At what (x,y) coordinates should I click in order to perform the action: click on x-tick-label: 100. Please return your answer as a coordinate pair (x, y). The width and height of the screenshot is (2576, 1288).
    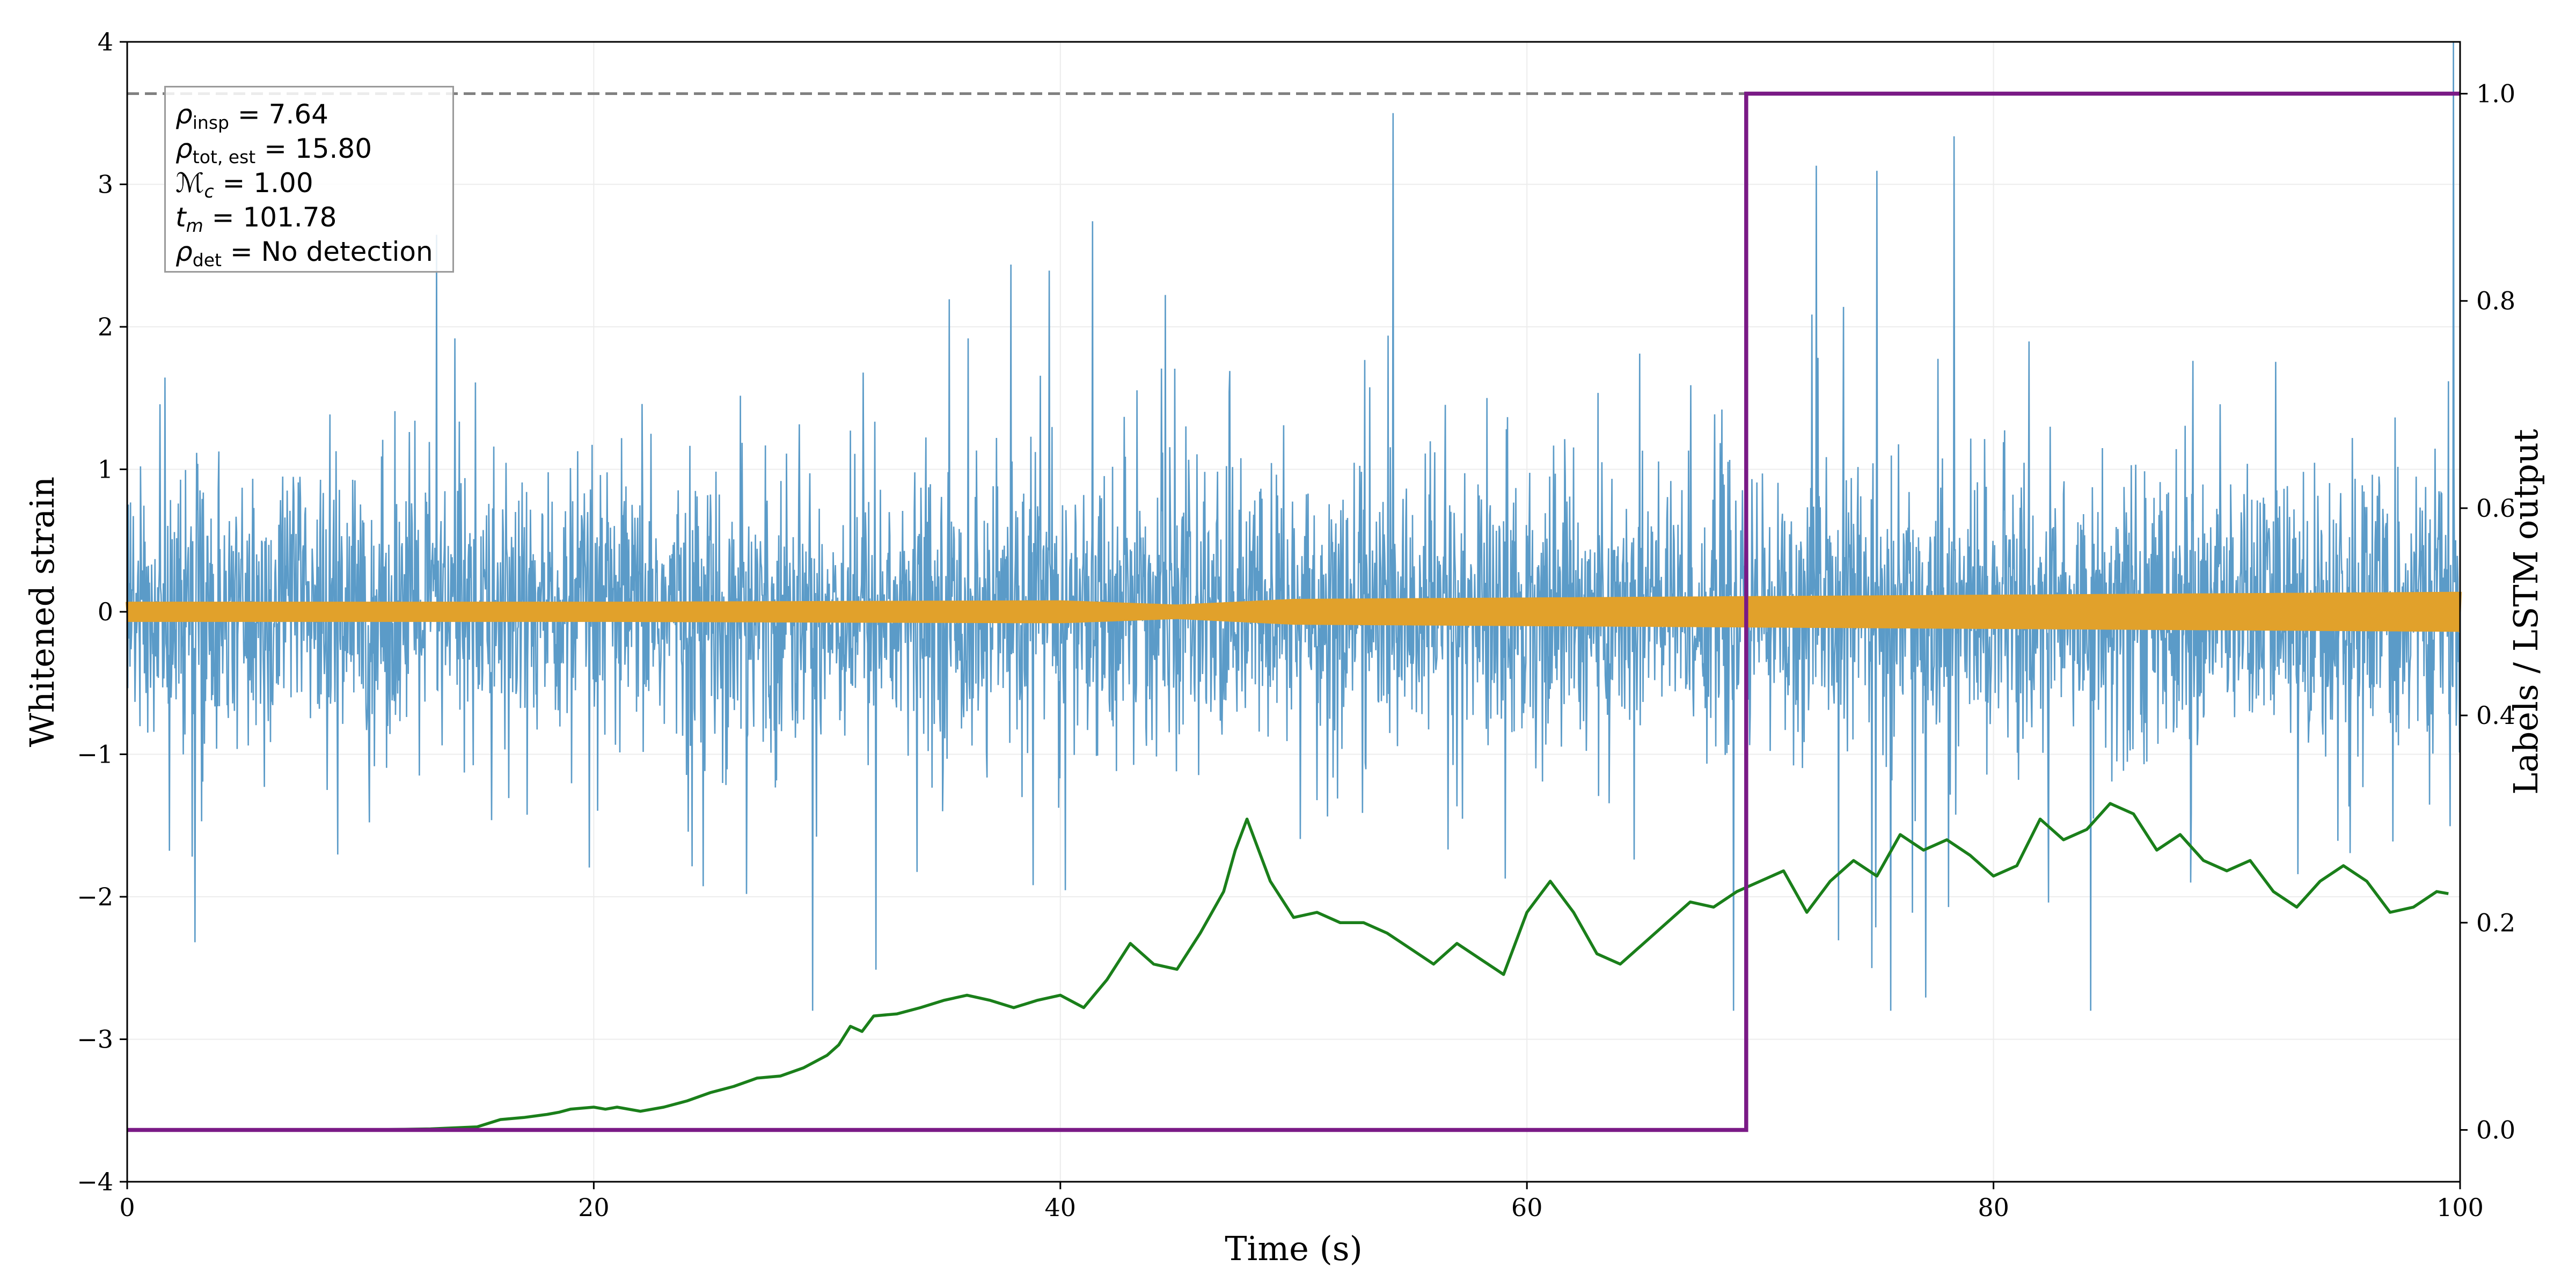
    Looking at the image, I should click on (2460, 1207).